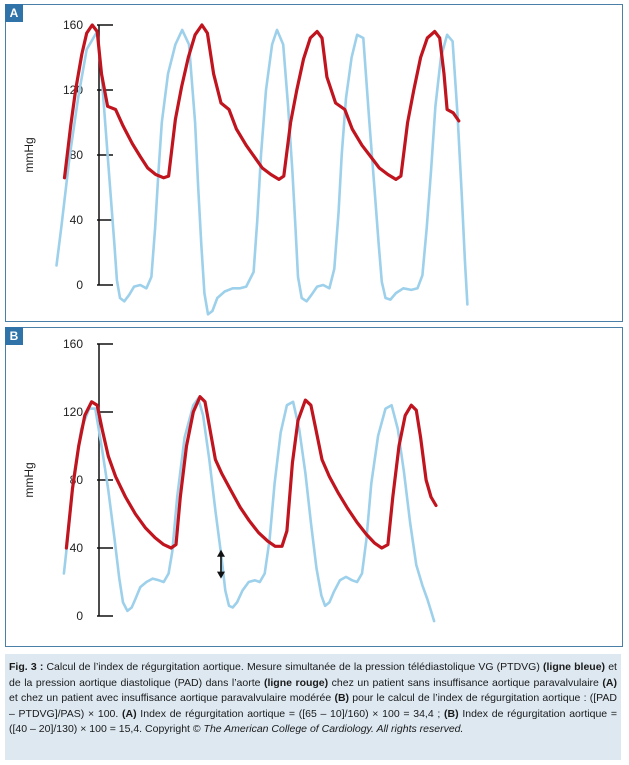 This screenshot has width=629, height=765. Describe the element at coordinates (296, 682) in the screenshot. I see `caption-bold: (ligne rouge)` at that location.